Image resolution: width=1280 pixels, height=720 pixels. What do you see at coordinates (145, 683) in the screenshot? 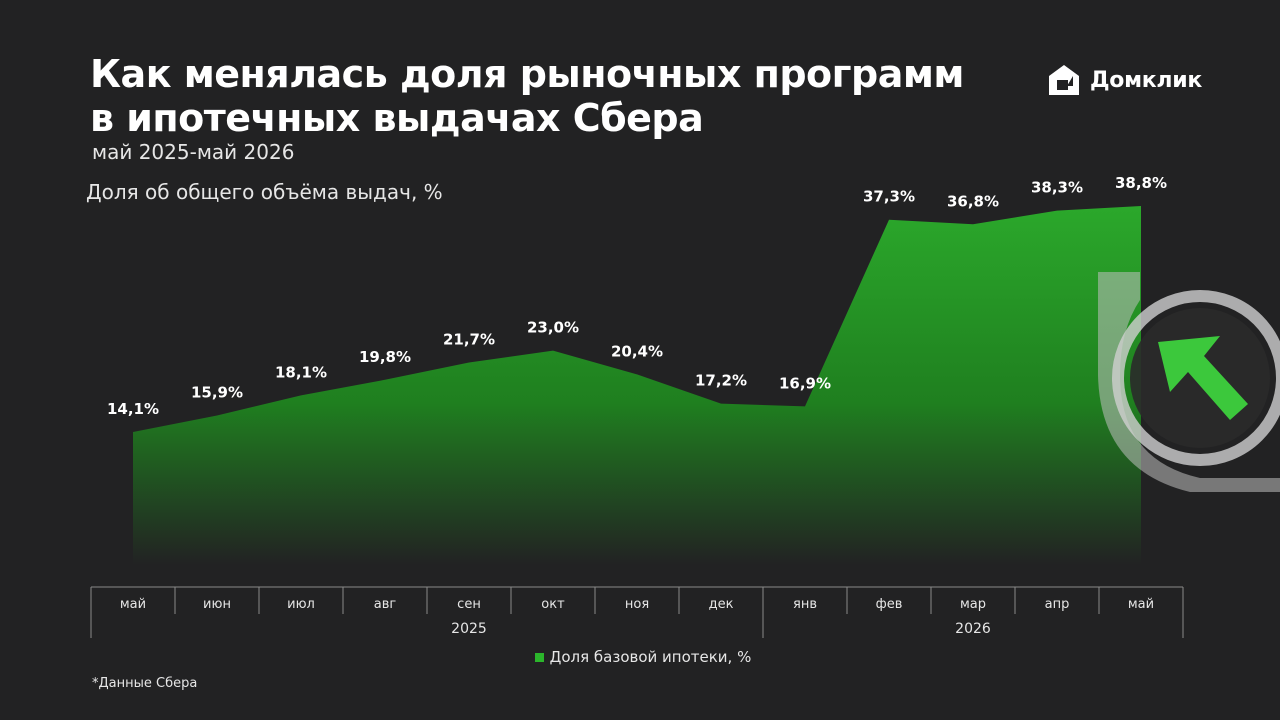
I see `footnote: *Данные Сбера` at bounding box center [145, 683].